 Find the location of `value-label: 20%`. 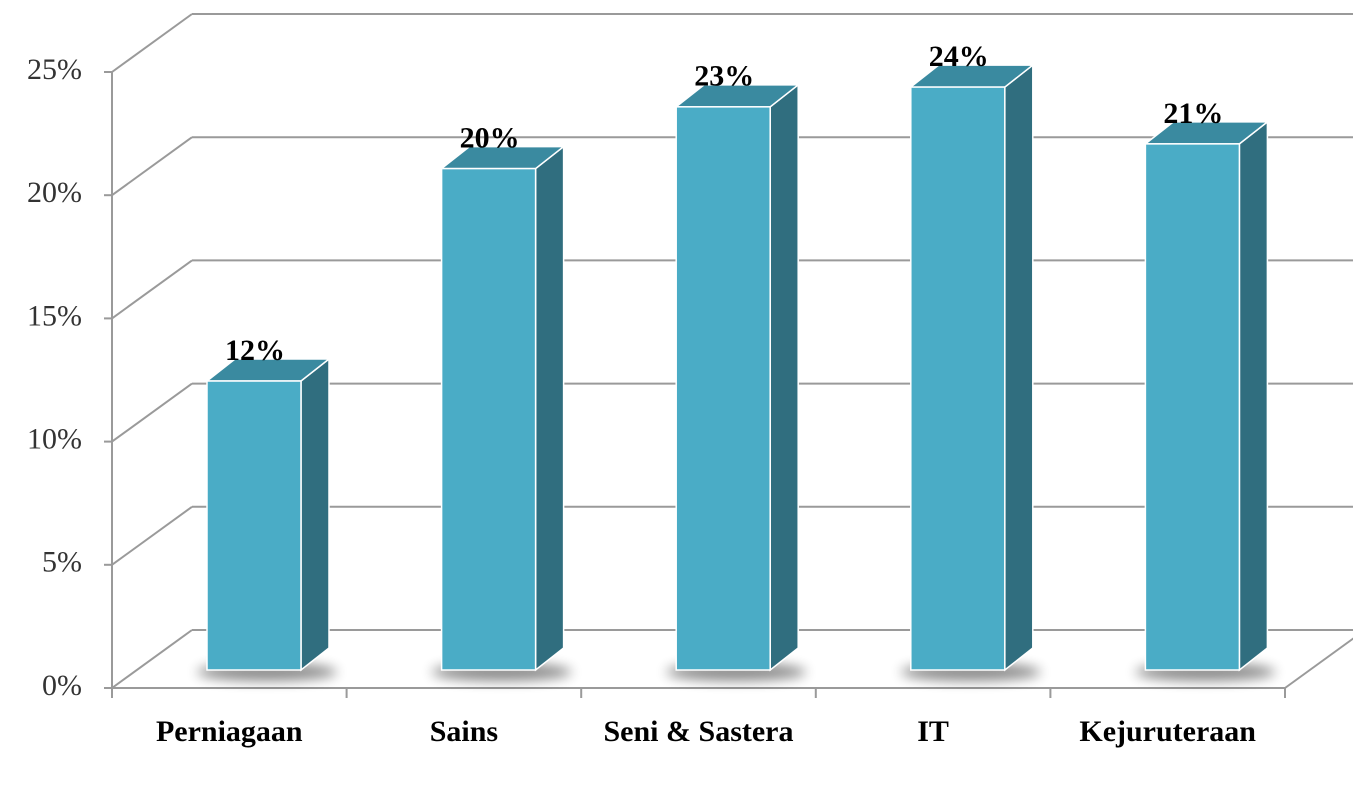

value-label: 20% is located at coordinates (490, 137).